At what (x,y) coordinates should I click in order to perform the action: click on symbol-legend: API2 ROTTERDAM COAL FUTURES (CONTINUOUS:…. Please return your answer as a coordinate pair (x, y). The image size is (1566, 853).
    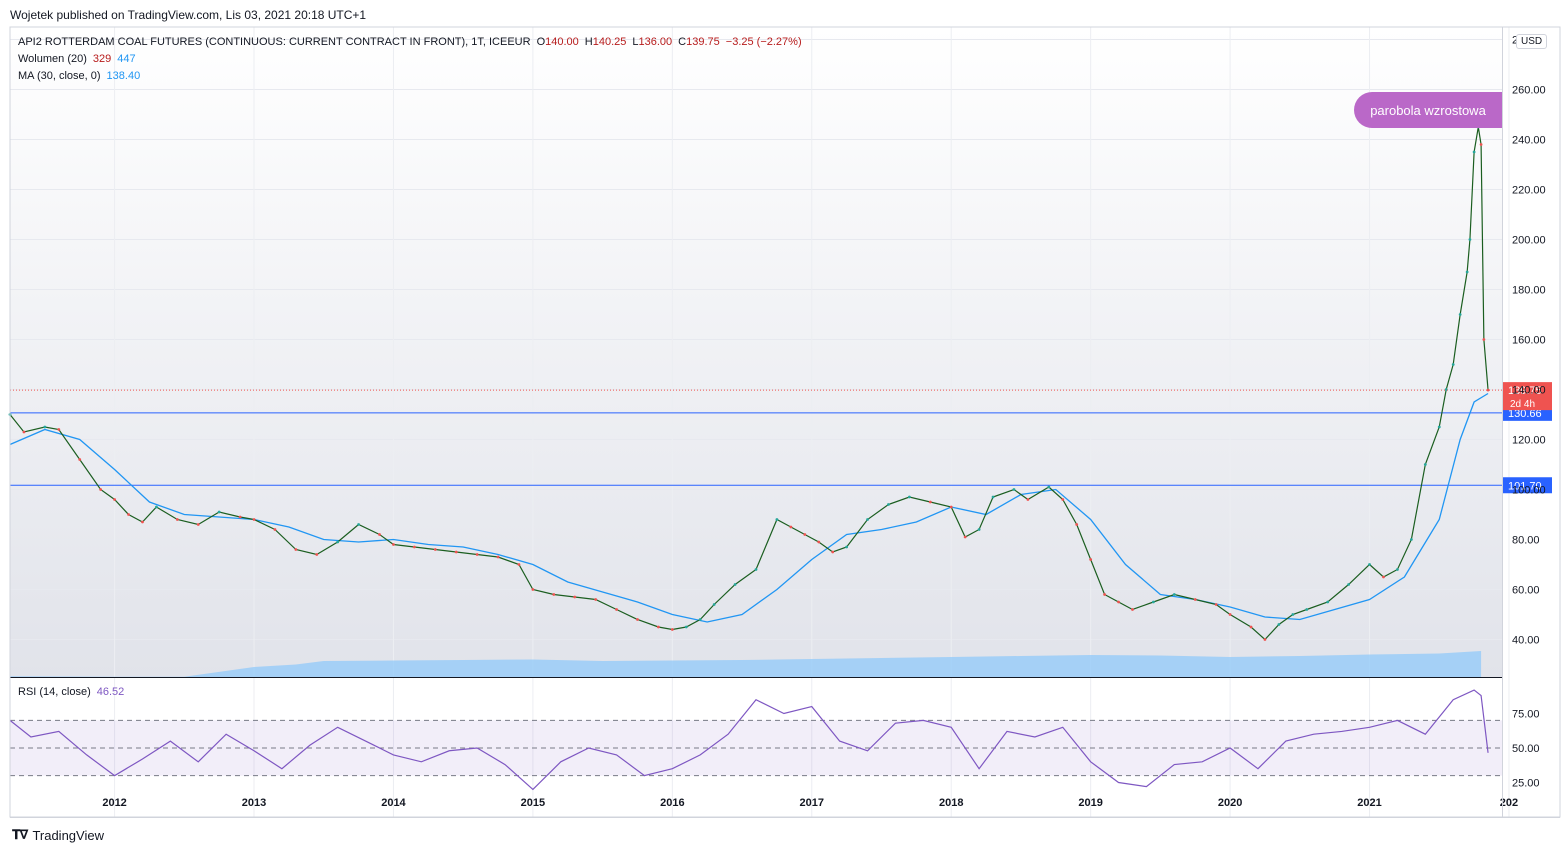
    Looking at the image, I should click on (410, 42).